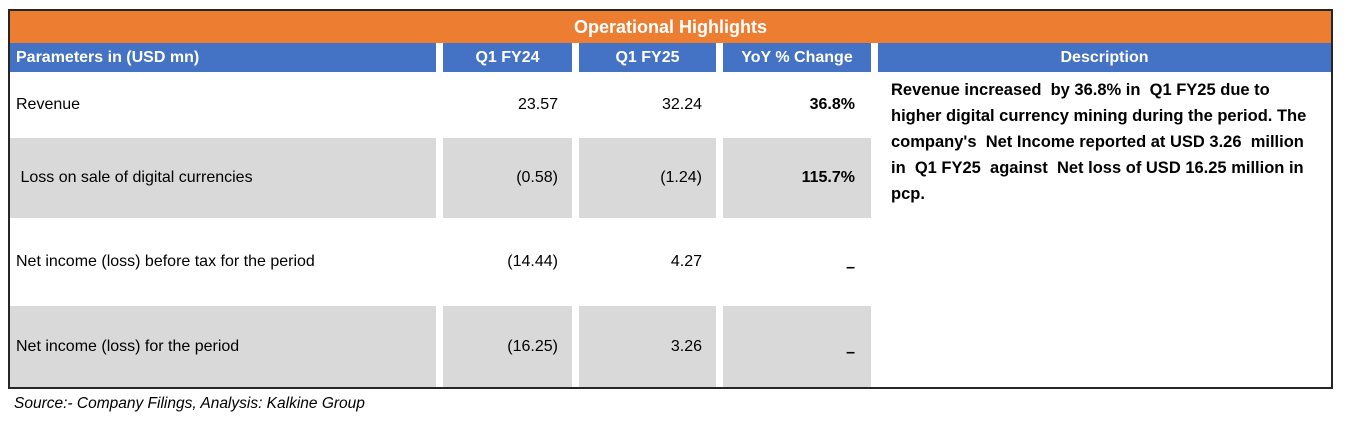 The image size is (1350, 421). I want to click on net-income-q1fy25-value: 3.26, so click(647, 346).